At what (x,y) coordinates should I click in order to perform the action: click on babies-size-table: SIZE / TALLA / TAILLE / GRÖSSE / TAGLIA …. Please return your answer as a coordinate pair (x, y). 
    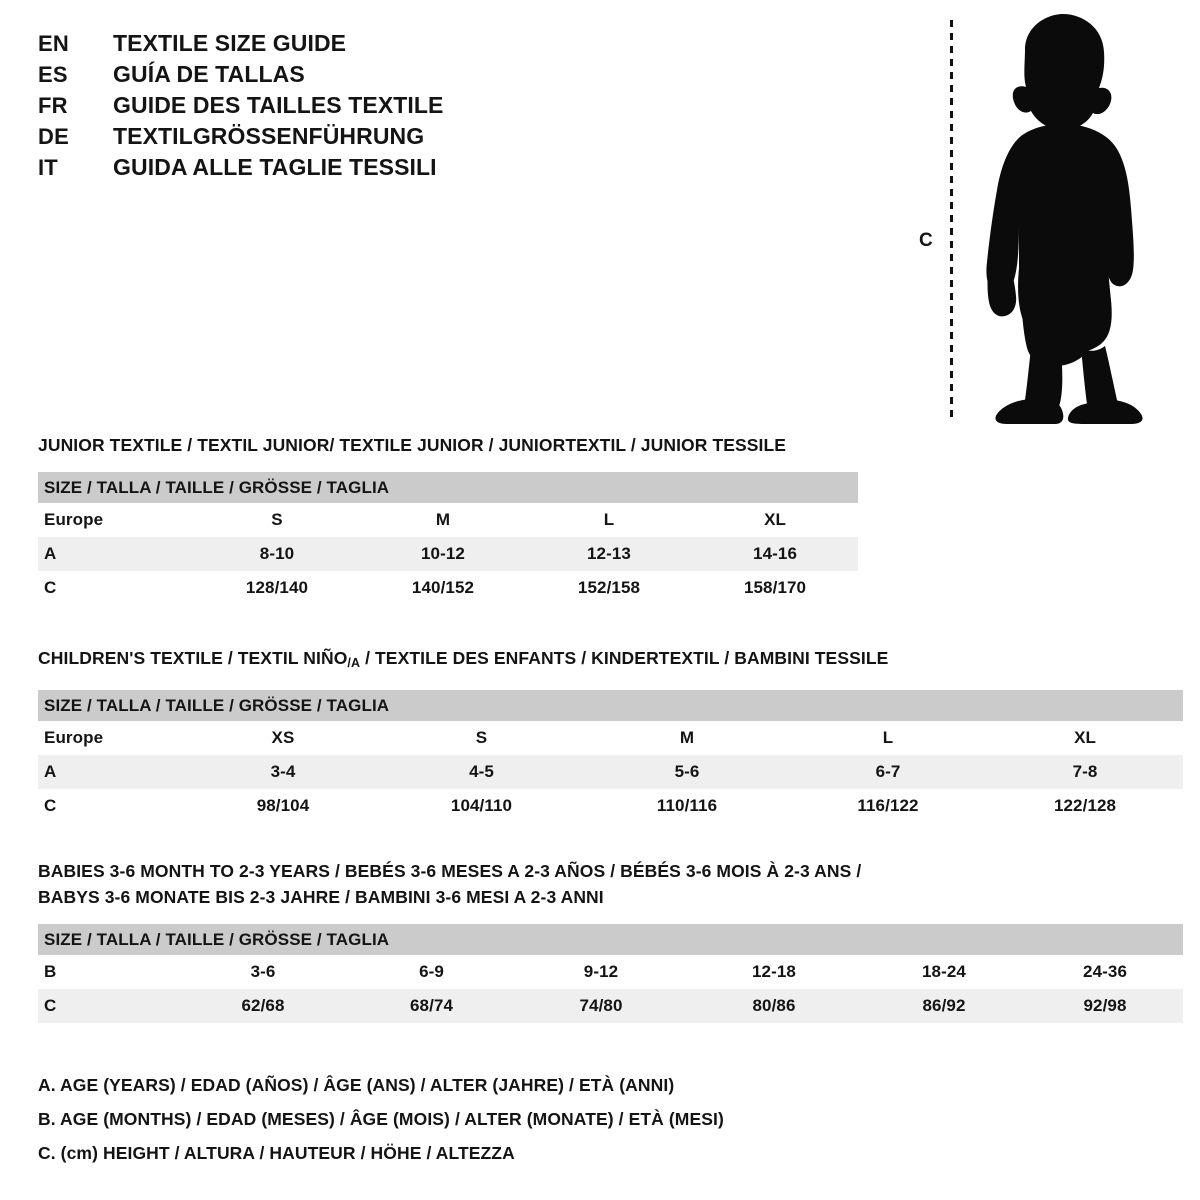
    Looking at the image, I should click on (611, 973).